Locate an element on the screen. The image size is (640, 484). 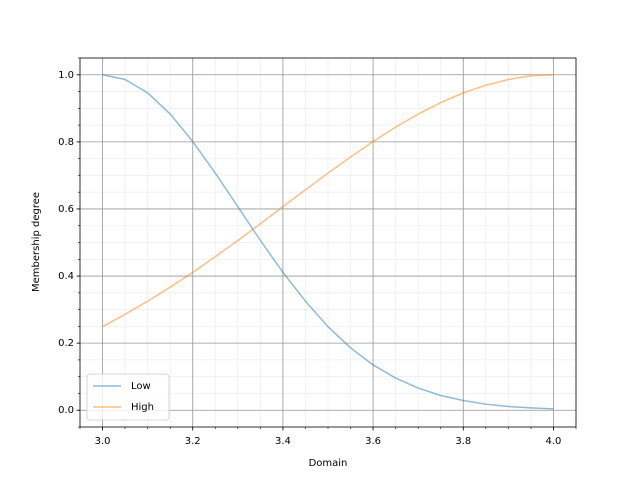
x-tick-label: 3.6 is located at coordinates (373, 441).